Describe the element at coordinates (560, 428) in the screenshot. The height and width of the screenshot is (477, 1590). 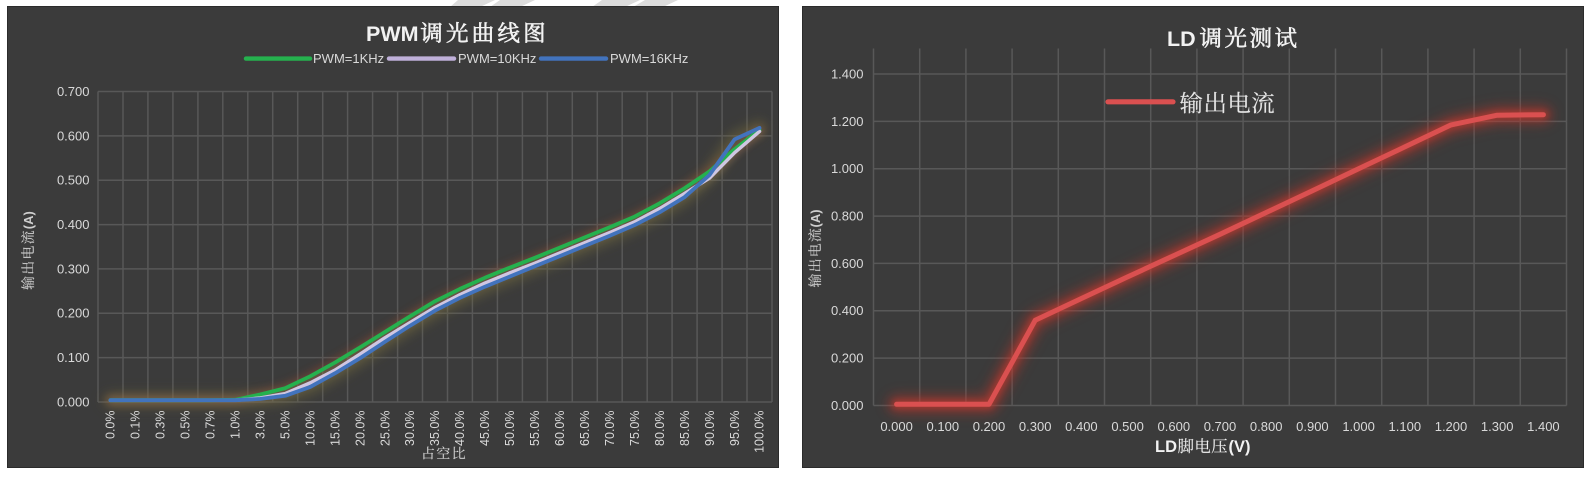
I see `svg-text: 60.0%` at that location.